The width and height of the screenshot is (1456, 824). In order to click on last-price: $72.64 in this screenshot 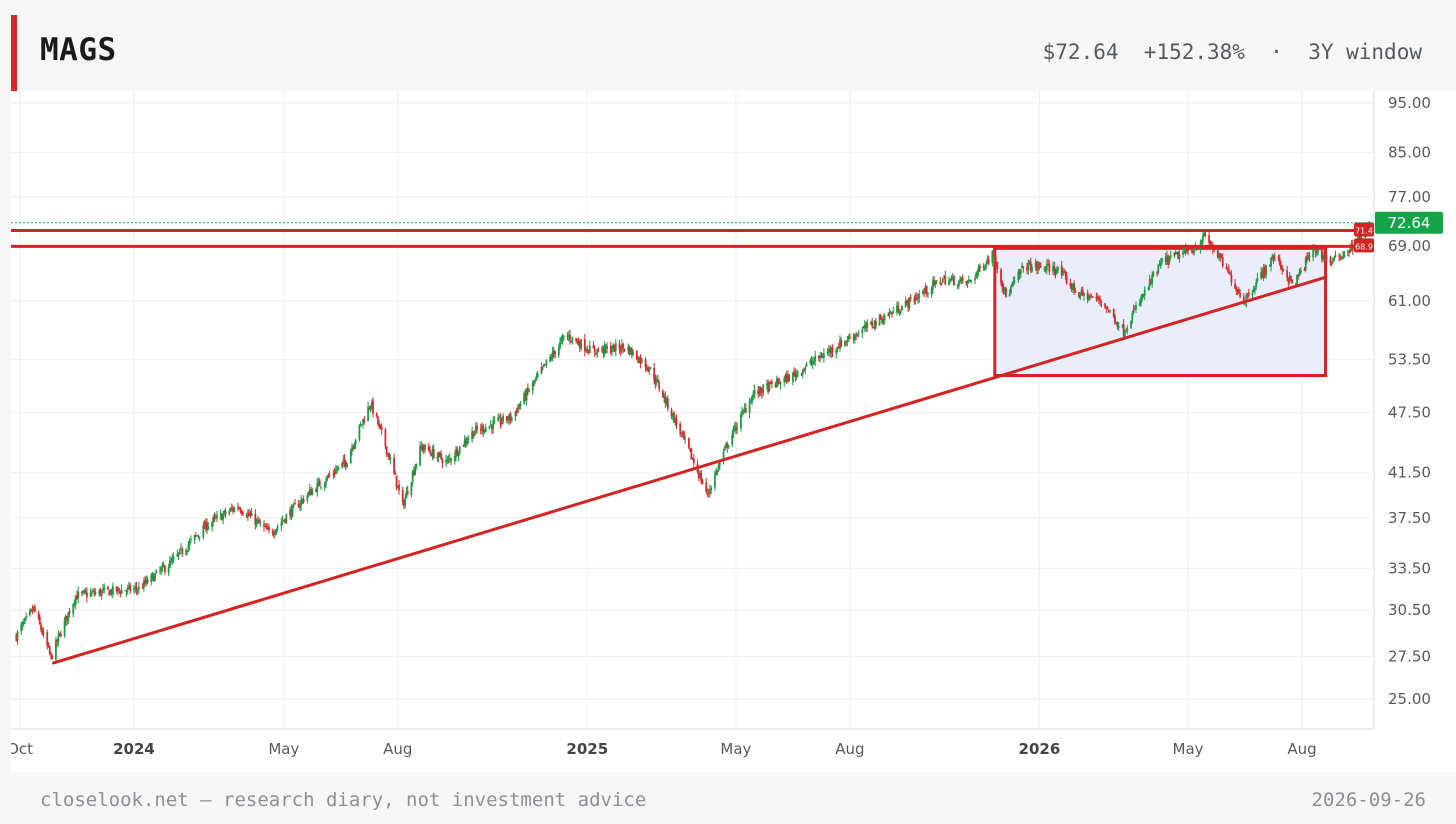, I will do `click(1080, 52)`.